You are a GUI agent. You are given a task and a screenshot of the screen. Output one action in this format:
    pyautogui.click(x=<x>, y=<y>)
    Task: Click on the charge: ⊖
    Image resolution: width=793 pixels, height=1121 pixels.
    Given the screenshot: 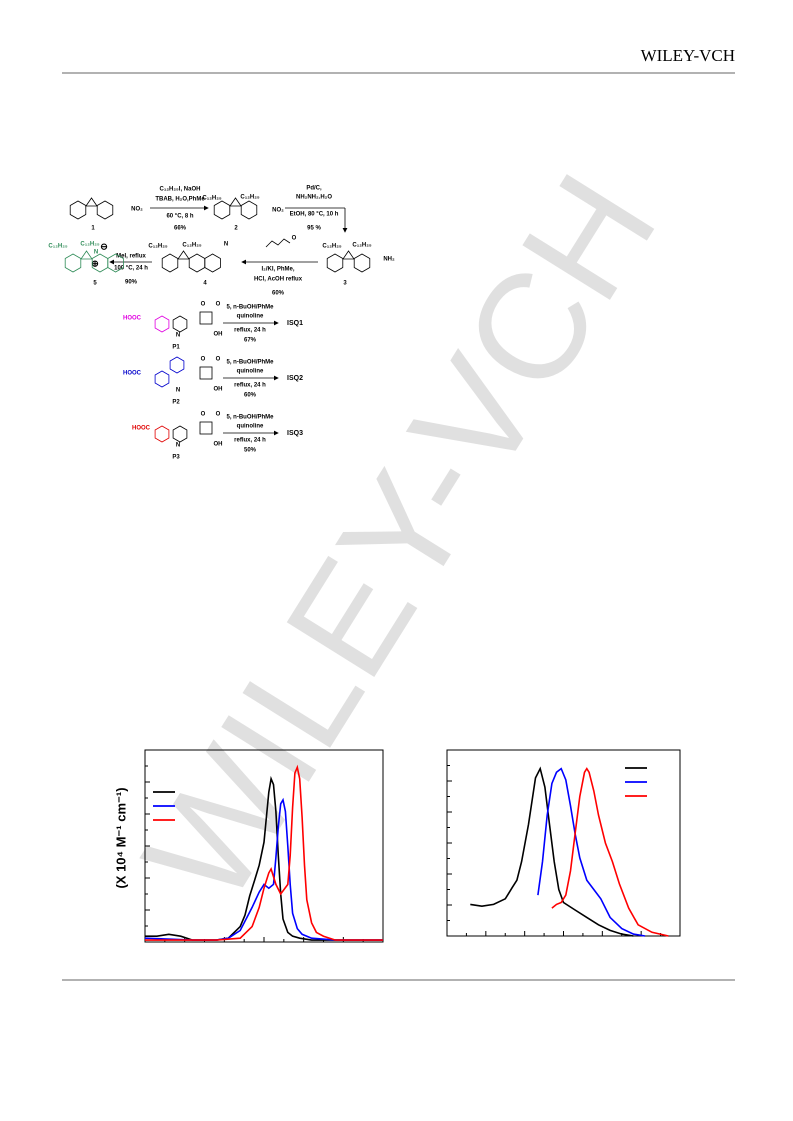 What is the action you would take?
    pyautogui.click(x=104, y=246)
    